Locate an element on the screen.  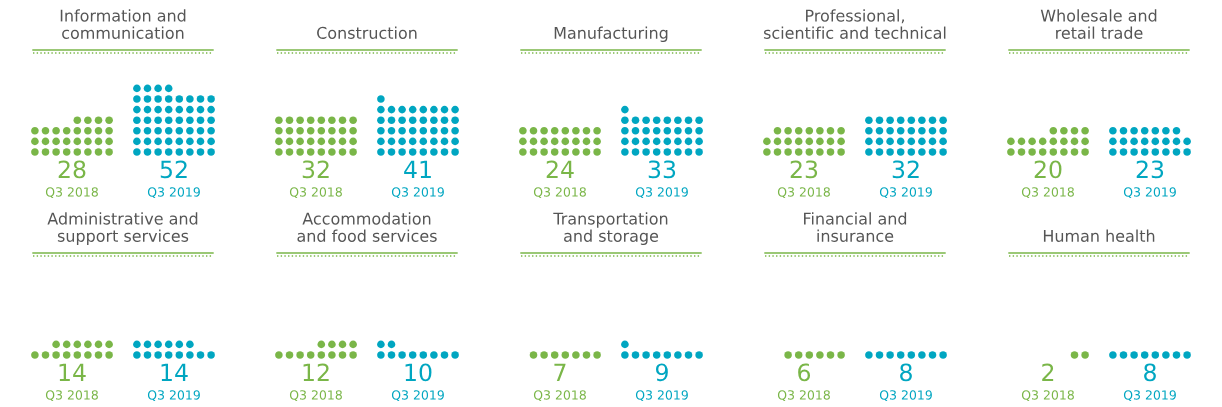
text: Human health is located at coordinates (1099, 235).